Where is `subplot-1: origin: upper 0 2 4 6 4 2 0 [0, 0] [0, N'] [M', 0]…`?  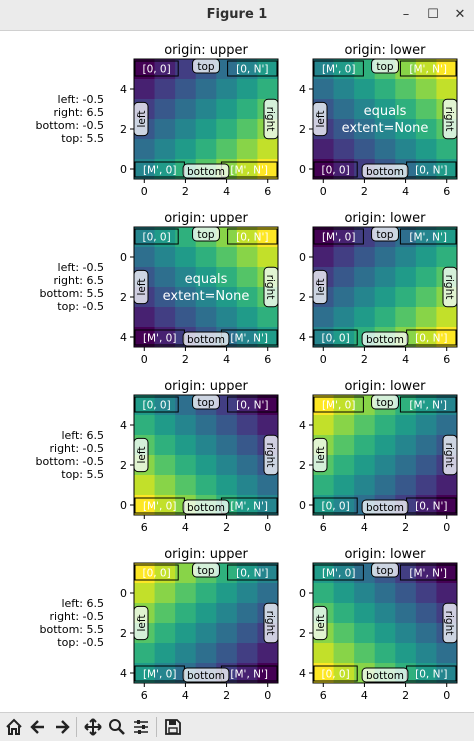 subplot-1: origin: upper 0 2 4 6 4 2 0 [0, 0] [0, N'] [M', 0]… is located at coordinates (199, 120).